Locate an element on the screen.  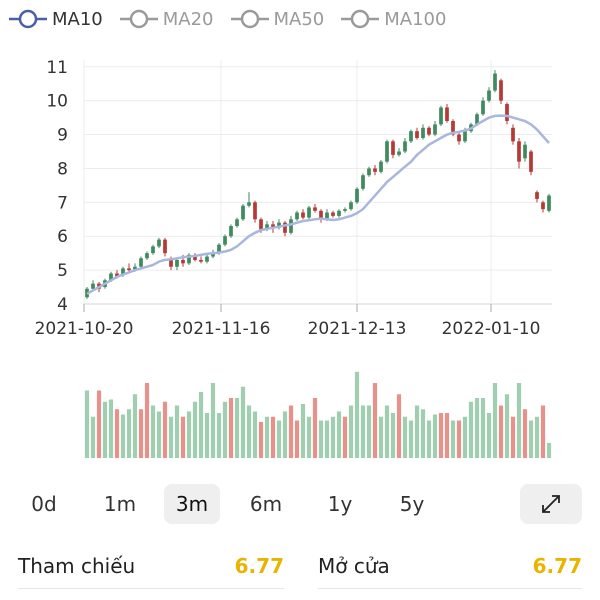
radio-icon is located at coordinates (138, 19).